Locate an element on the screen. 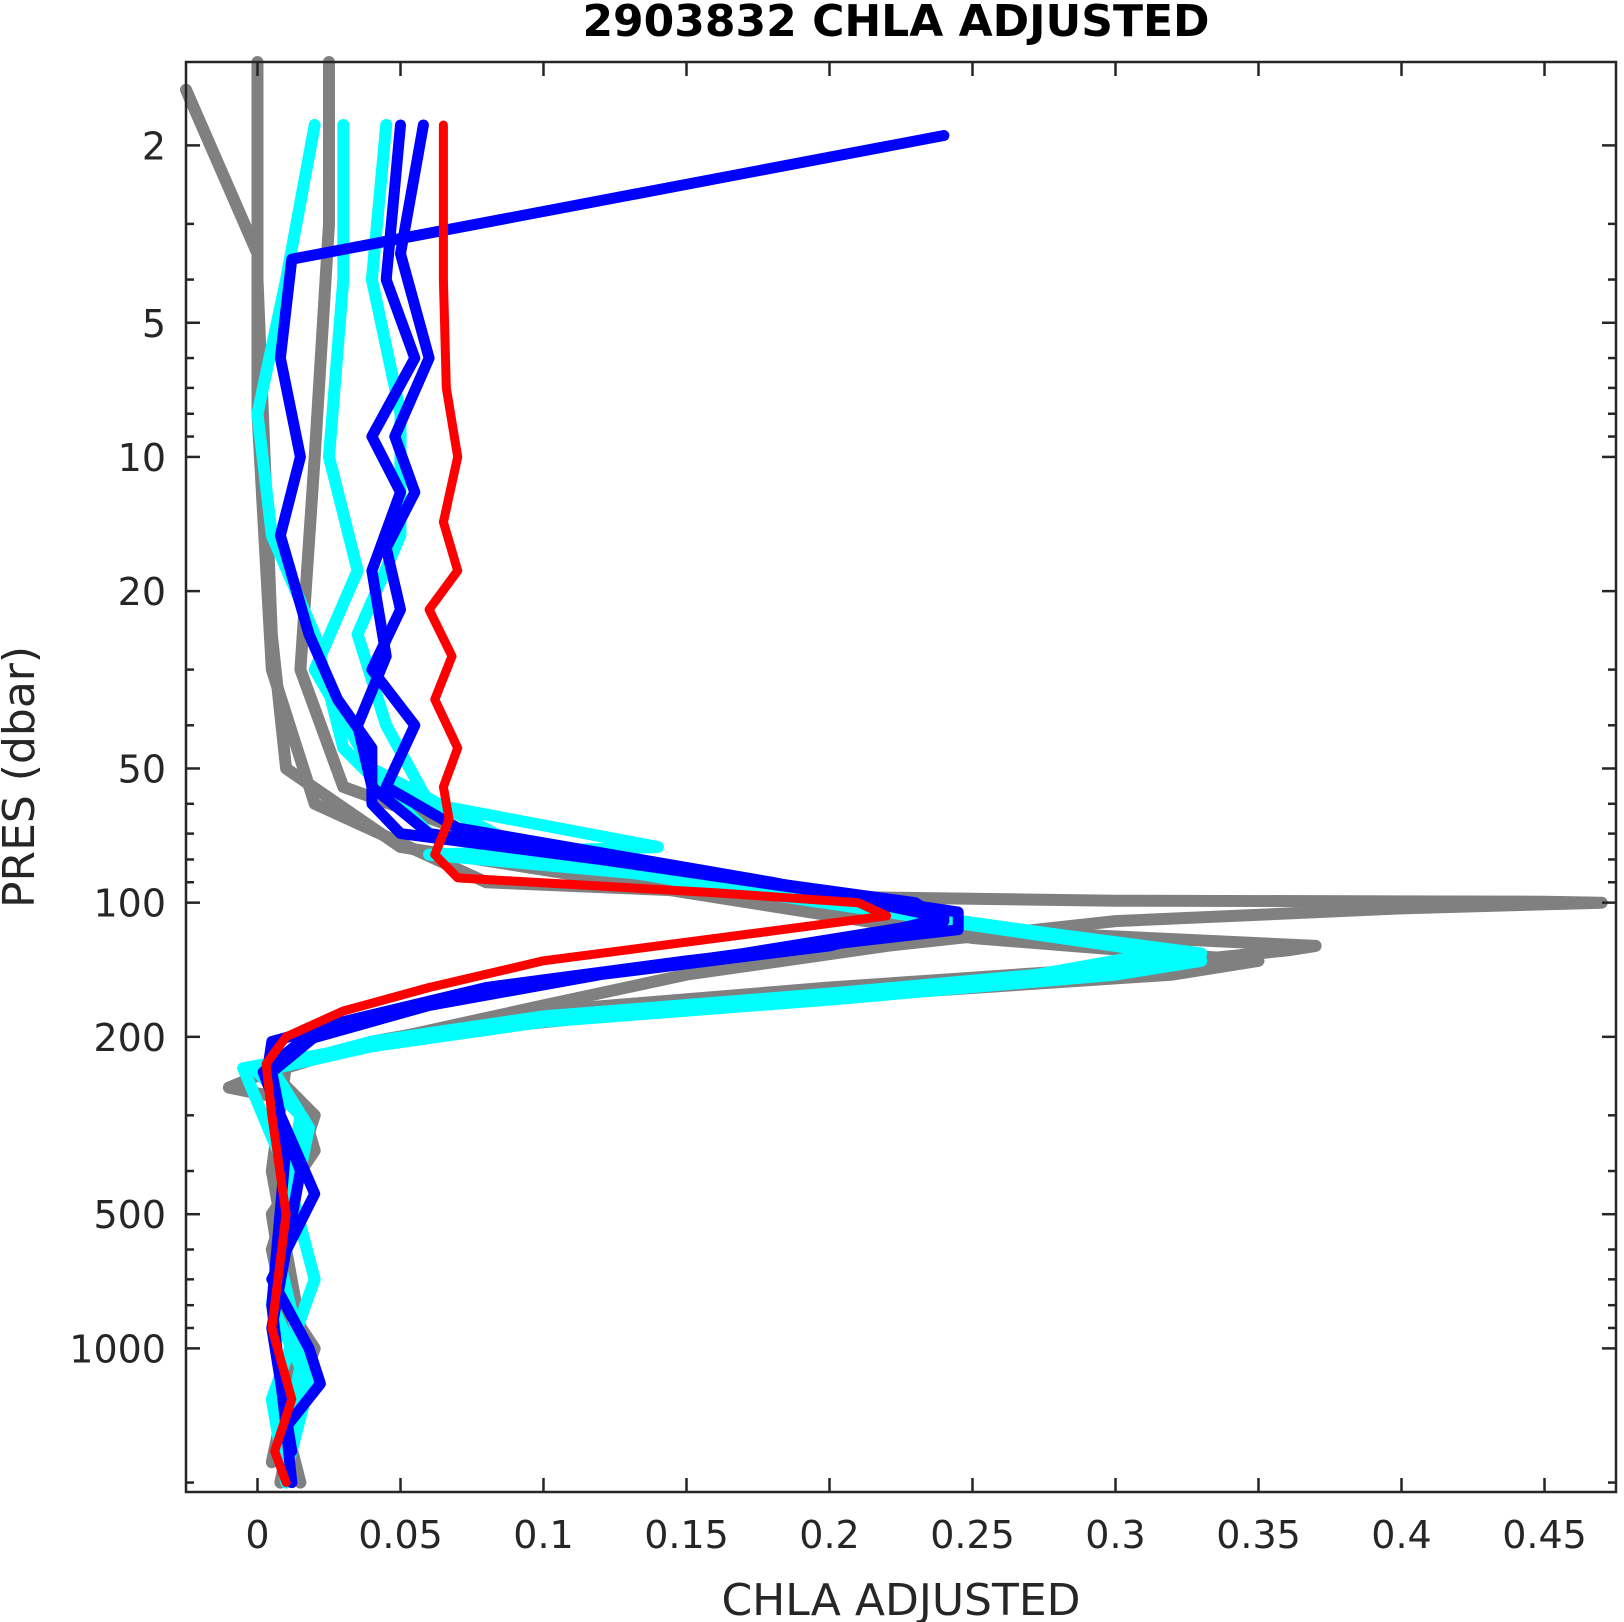 Image resolution: width=1624 pixels, height=1622 pixels. x-tick-label: 0.45 is located at coordinates (1544, 1535).